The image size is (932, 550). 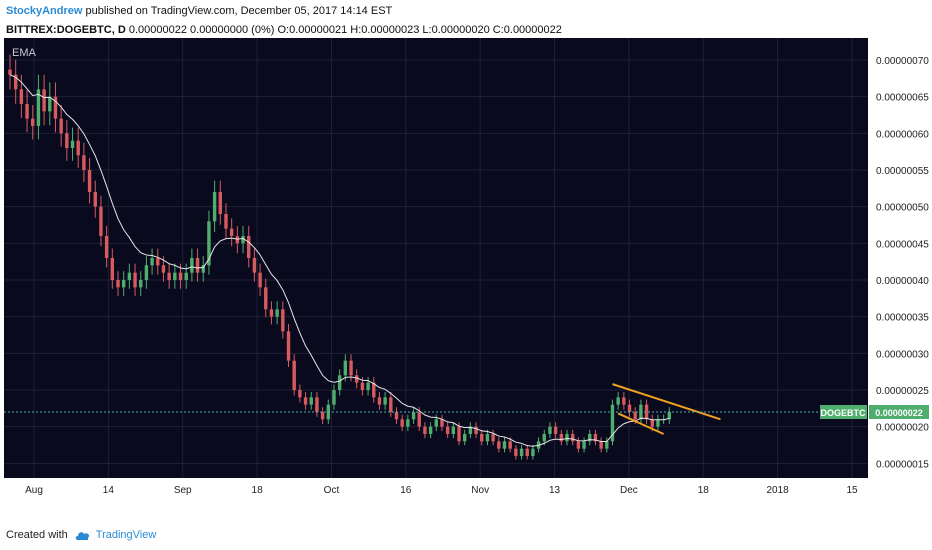 What do you see at coordinates (902, 354) in the screenshot?
I see `y-tick-label: 0.00000030` at bounding box center [902, 354].